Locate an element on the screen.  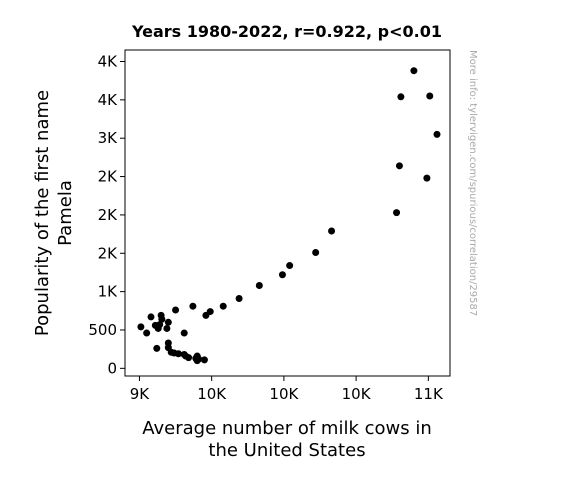
y-tick-label: 3K is located at coordinates (108, 138).